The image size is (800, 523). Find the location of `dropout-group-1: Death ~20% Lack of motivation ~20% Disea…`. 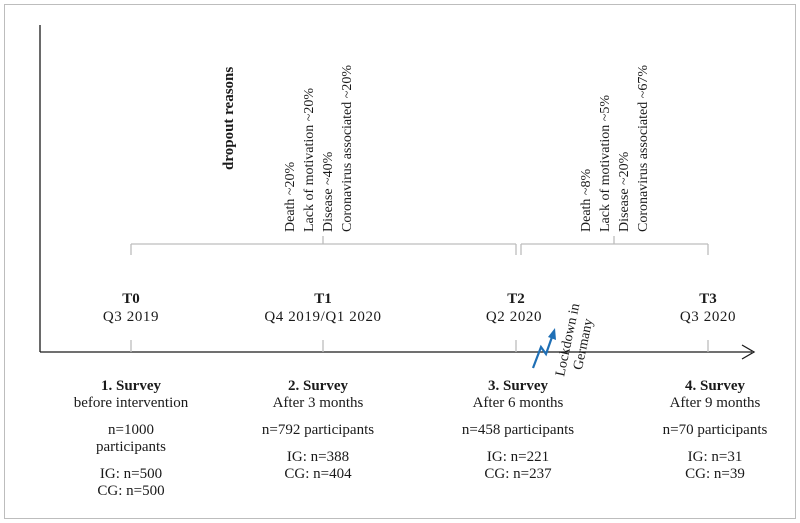

dropout-group-1: Death ~20% Lack of motivation ~20% Disea… is located at coordinates (319, 148).